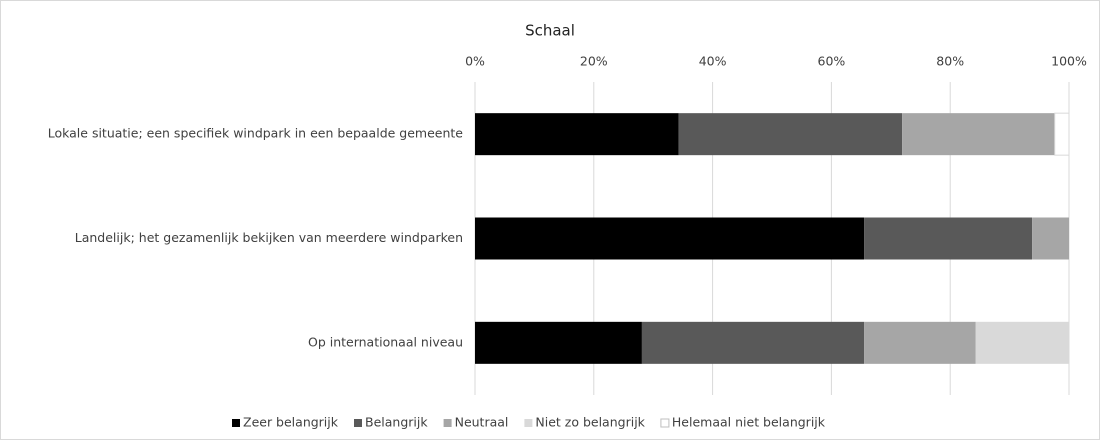  Describe the element at coordinates (475, 61) in the screenshot. I see `x-tick-label: 0%` at that location.